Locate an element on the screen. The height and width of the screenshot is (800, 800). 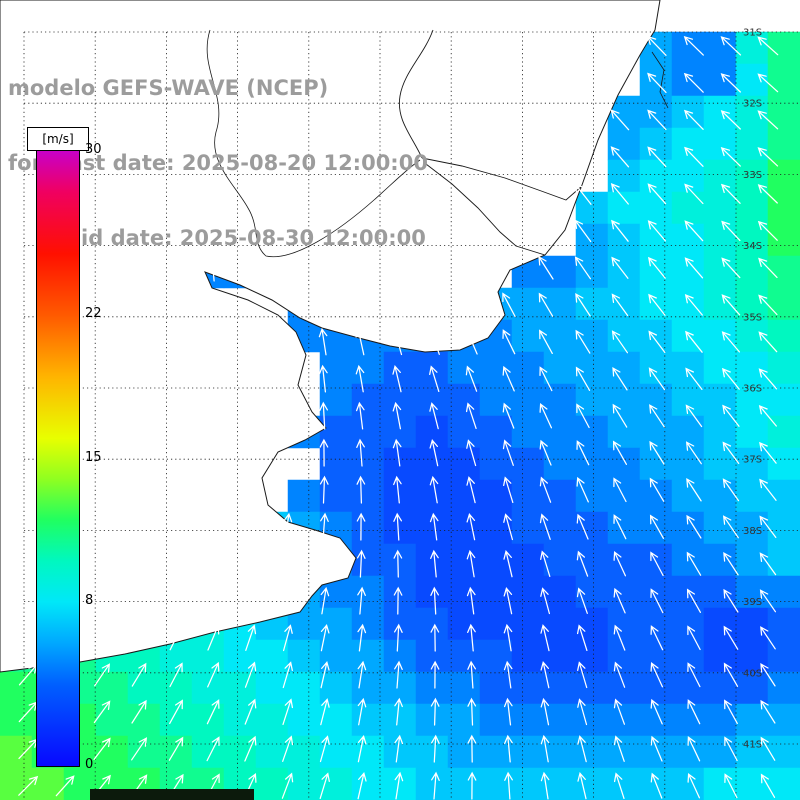
lat-label: 37S is located at coordinates (752, 460).